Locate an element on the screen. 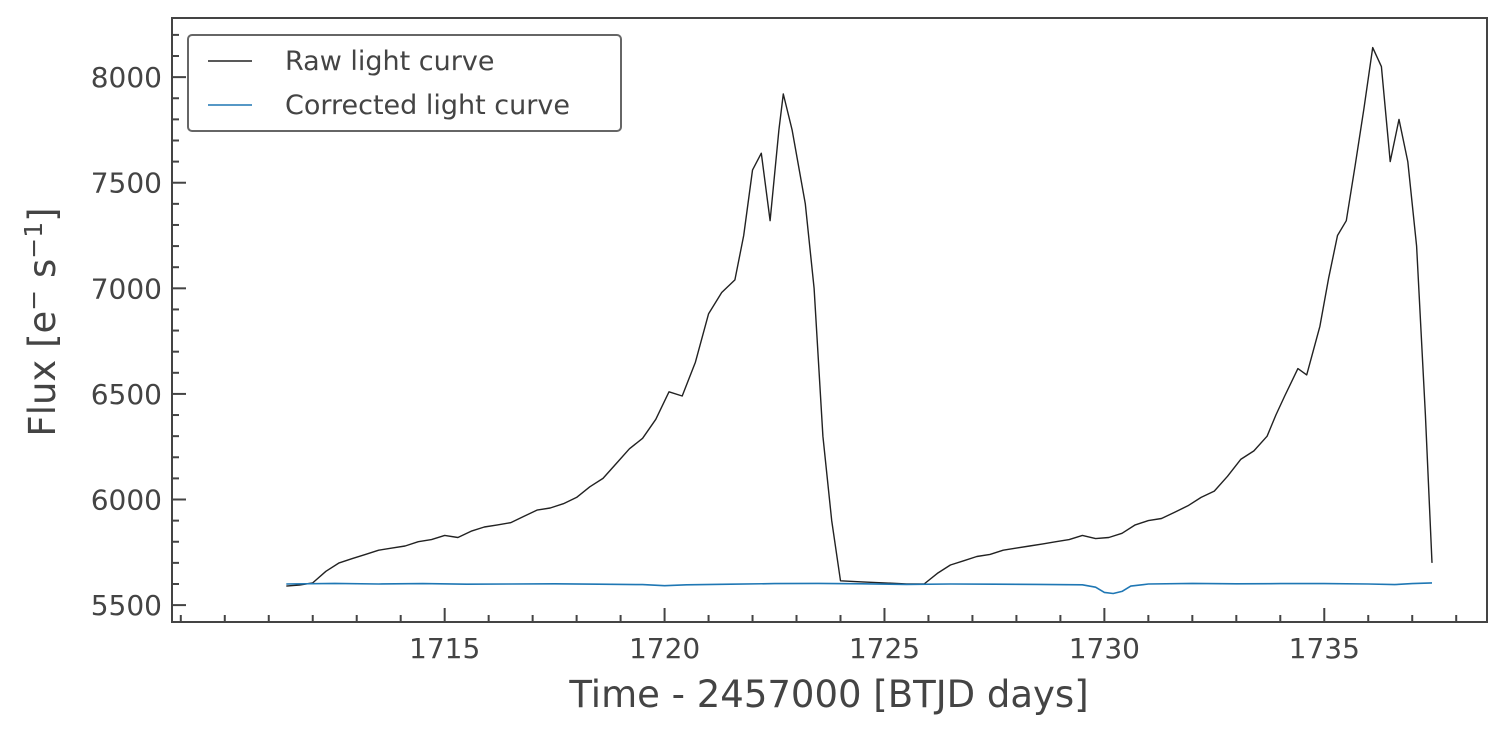  y-tick-label: 7500 is located at coordinates (126, 183).